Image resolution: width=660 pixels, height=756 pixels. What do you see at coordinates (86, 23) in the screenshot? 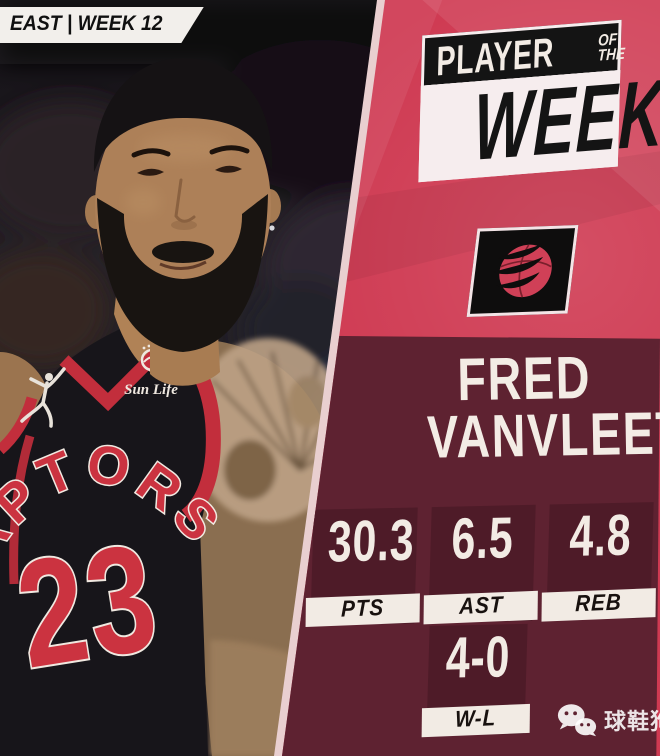
I see `badge-text: EAST | WEEK 12` at bounding box center [86, 23].